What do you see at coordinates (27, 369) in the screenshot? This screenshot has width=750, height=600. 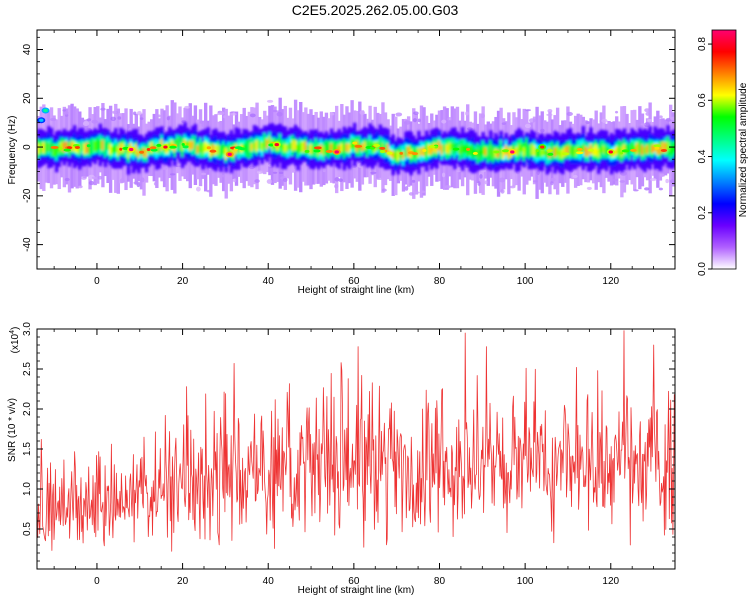 I see `snr-y-tick-label: 2.5` at bounding box center [27, 369].